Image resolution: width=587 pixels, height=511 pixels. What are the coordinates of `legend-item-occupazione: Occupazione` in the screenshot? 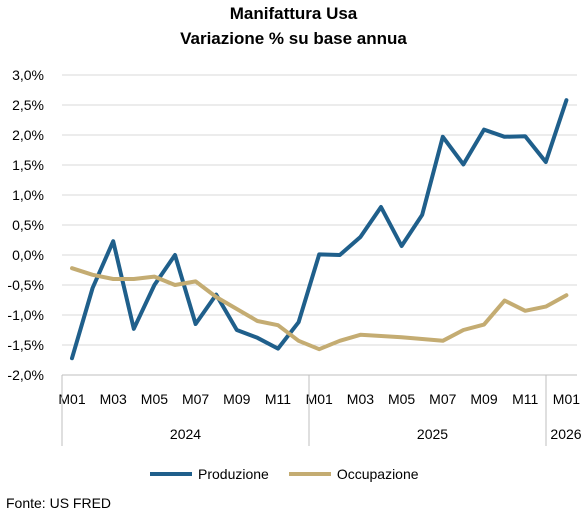 It's located at (353, 474).